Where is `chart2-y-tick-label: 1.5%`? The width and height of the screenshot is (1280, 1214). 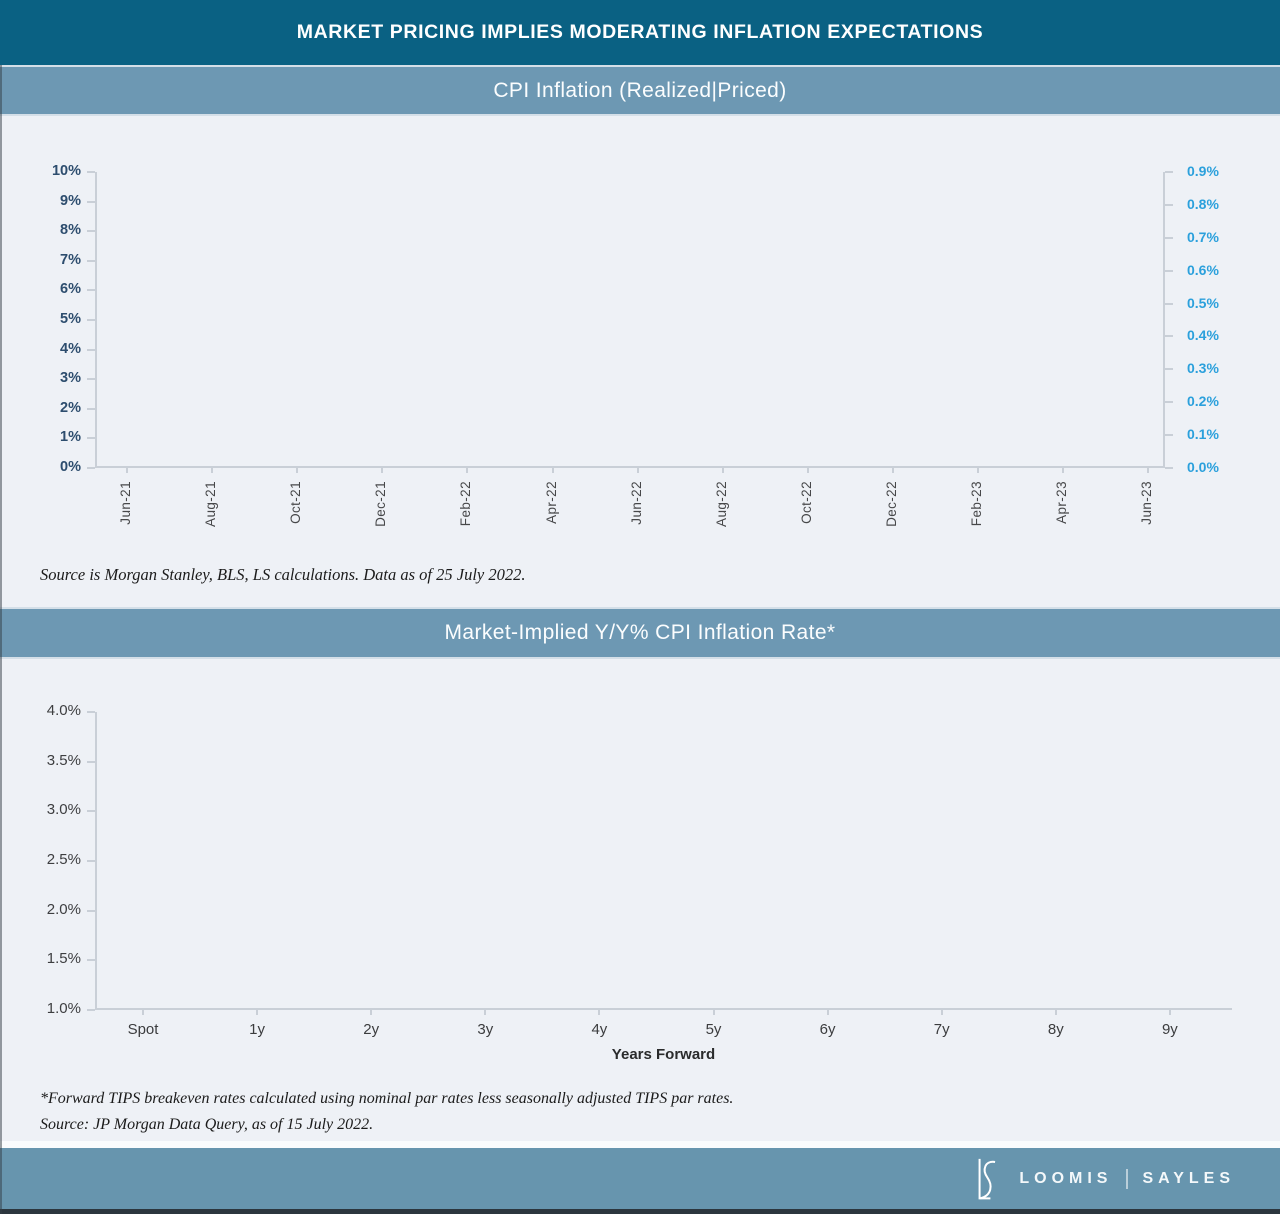 chart2-y-tick-label: 1.5% is located at coordinates (63, 959).